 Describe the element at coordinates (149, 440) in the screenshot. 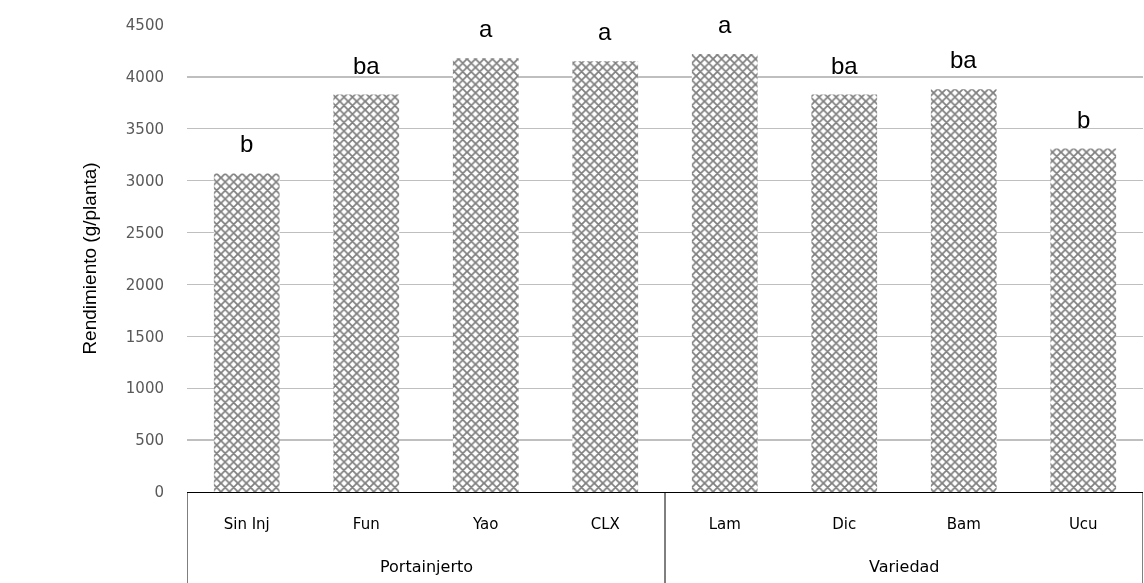

I see `y-tick-label: 500` at that location.